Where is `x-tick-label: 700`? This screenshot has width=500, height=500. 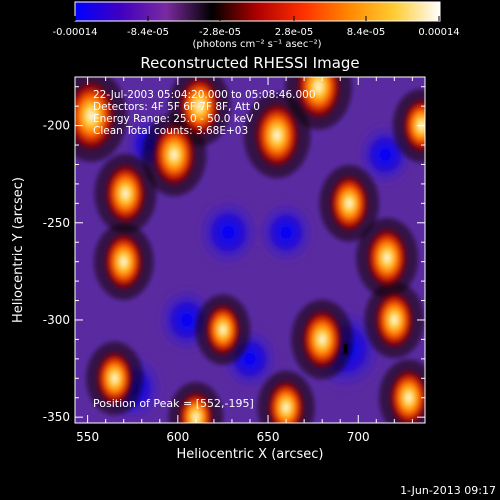
x-tick-label: 700 is located at coordinates (358, 437).